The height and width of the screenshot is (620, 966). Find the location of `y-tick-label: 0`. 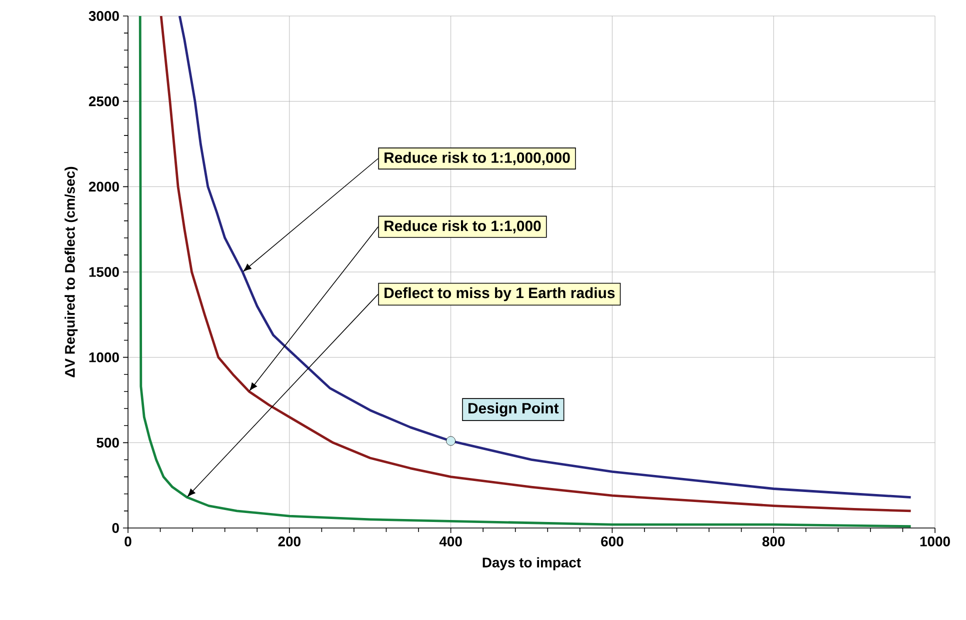

y-tick-label: 0 is located at coordinates (115, 528).